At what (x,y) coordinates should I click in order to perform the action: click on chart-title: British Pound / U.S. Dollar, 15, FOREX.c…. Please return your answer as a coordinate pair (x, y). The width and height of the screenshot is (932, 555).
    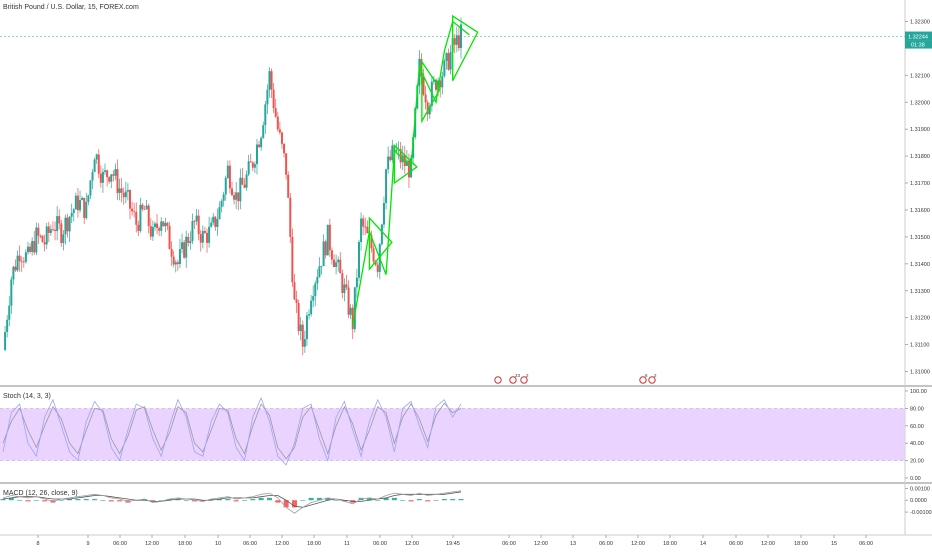
    Looking at the image, I should click on (71, 7).